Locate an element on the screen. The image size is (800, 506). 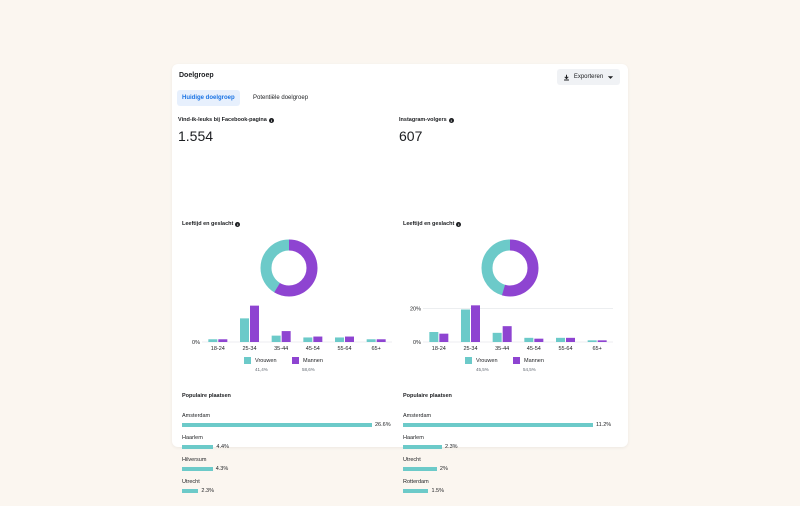
men-swatch is located at coordinates (295, 360).